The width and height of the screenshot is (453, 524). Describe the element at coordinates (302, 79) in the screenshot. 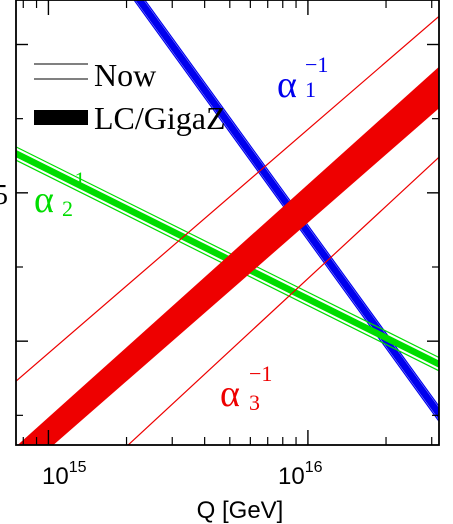

I see `series-label-alpha1: α −1 1` at that location.